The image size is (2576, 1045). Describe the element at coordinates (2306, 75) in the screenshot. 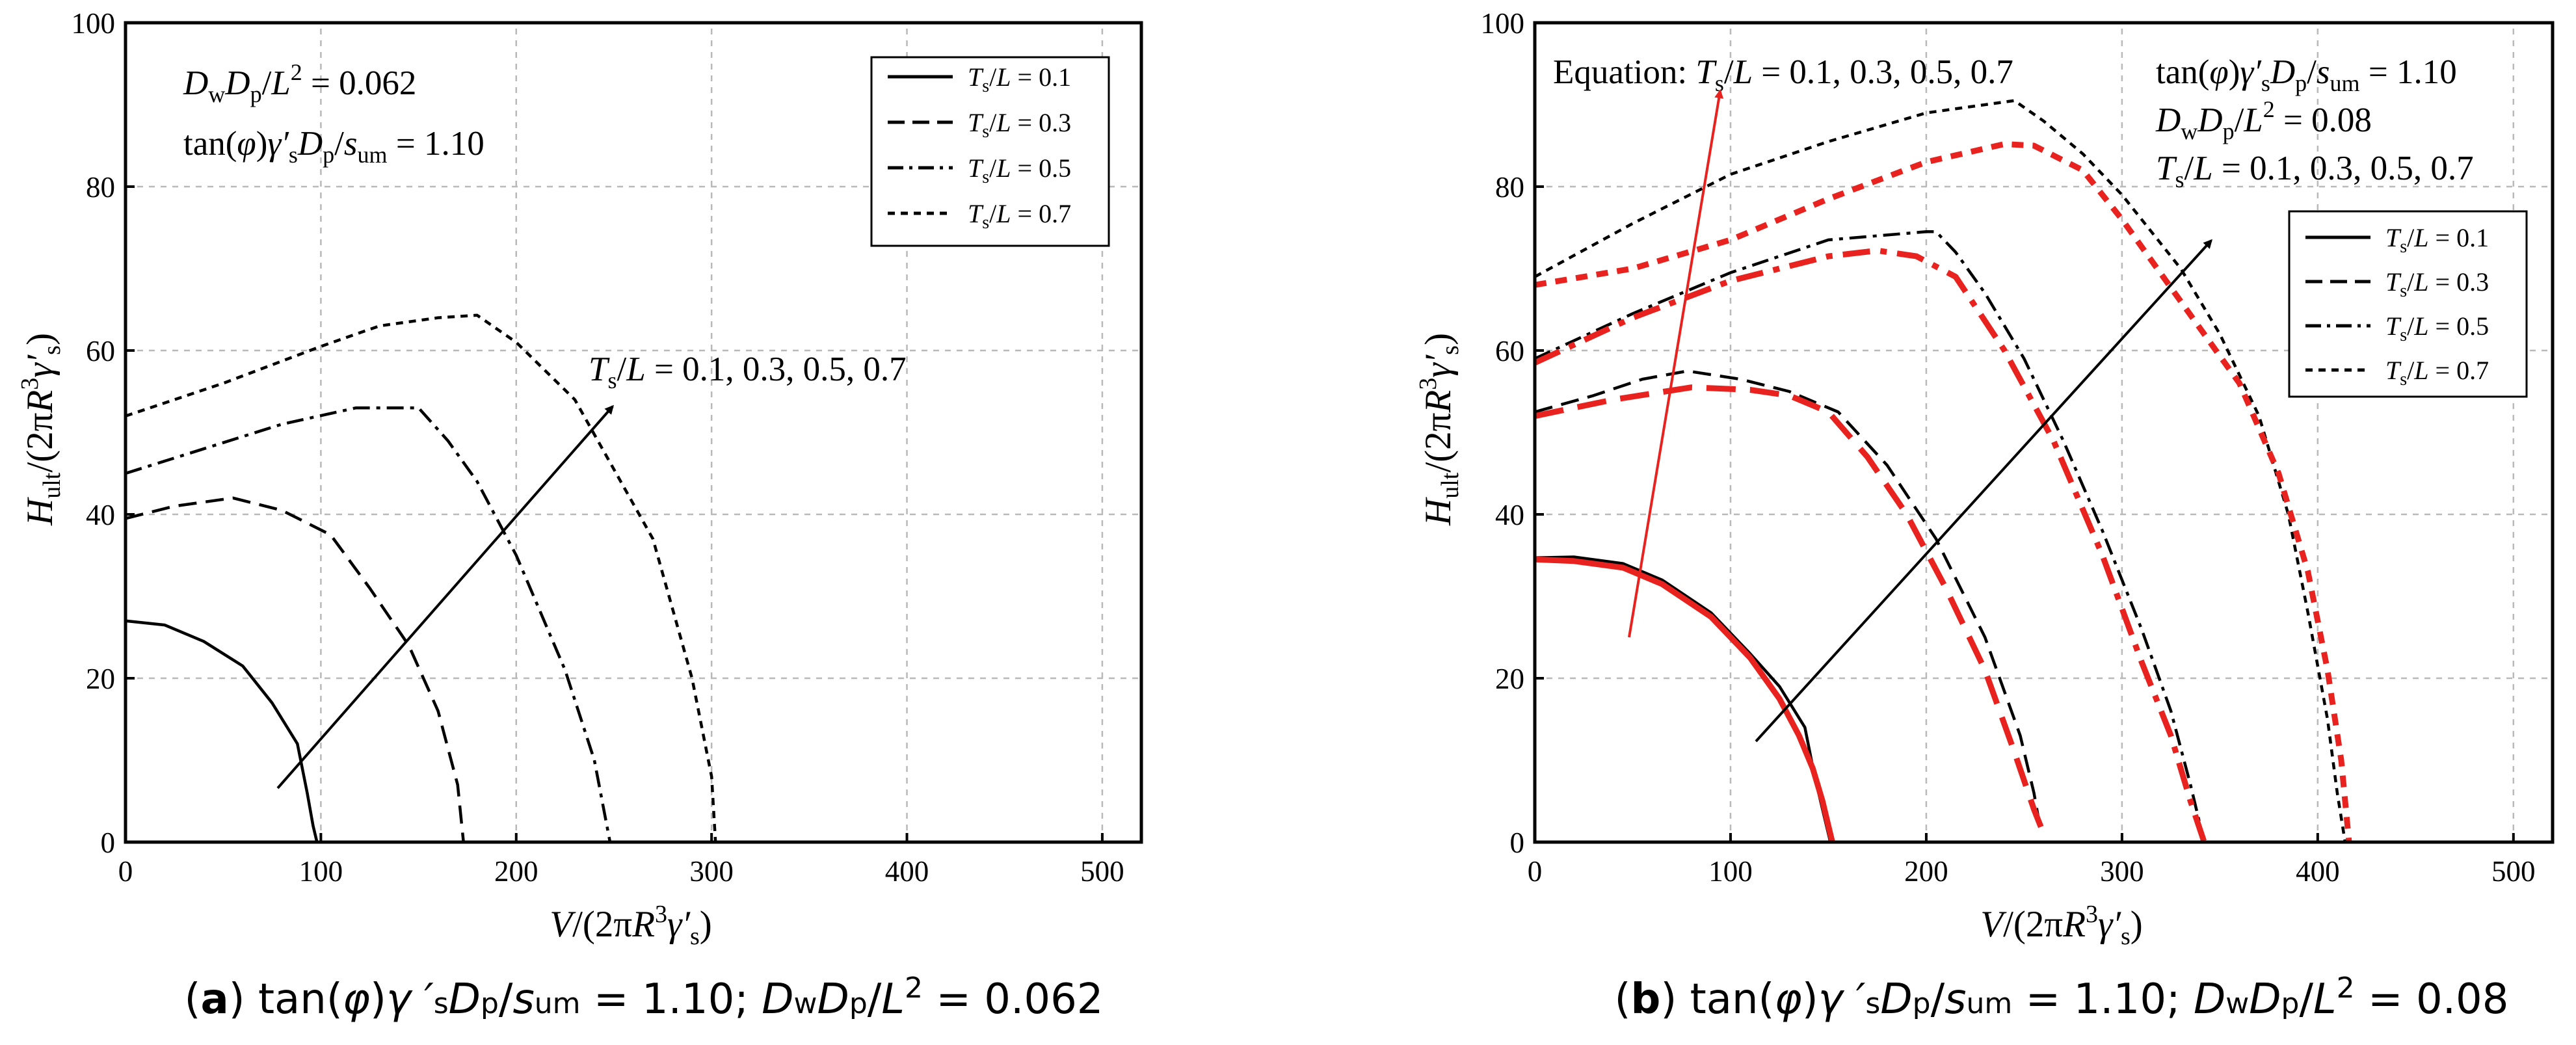

I see `param1-annotation: tan(φ)γ′sDp/sum = 1.10` at that location.